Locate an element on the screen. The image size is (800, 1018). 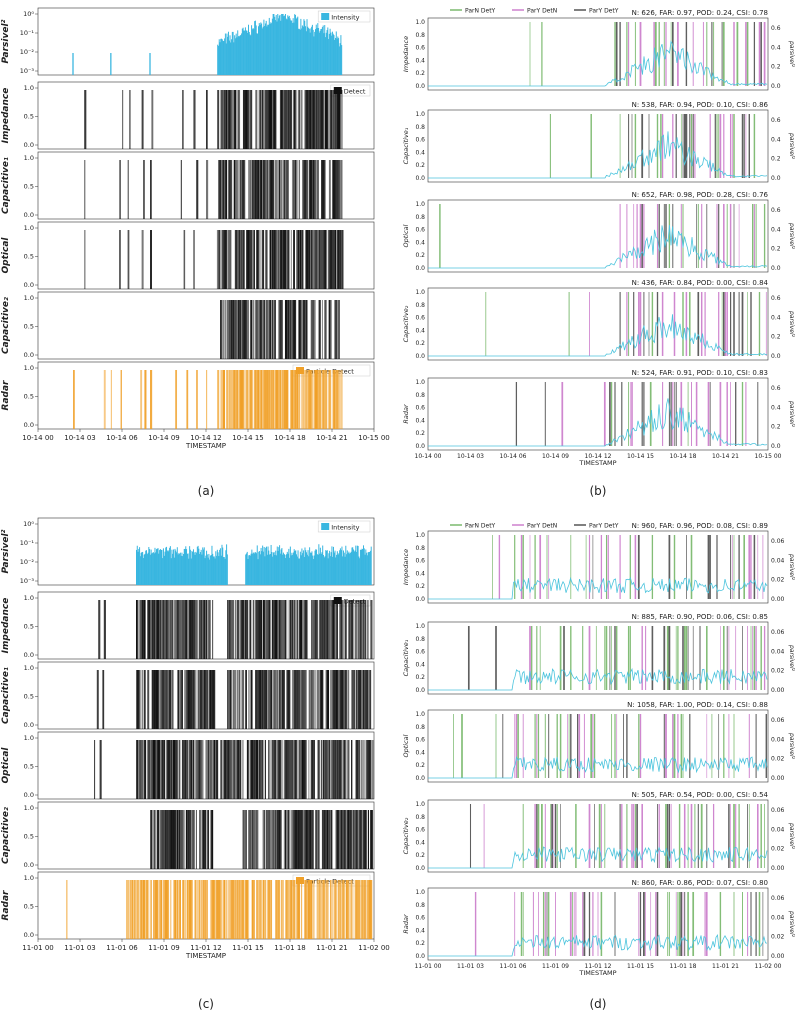
y2tick-label: 0.2 is located at coordinates (776, 427).